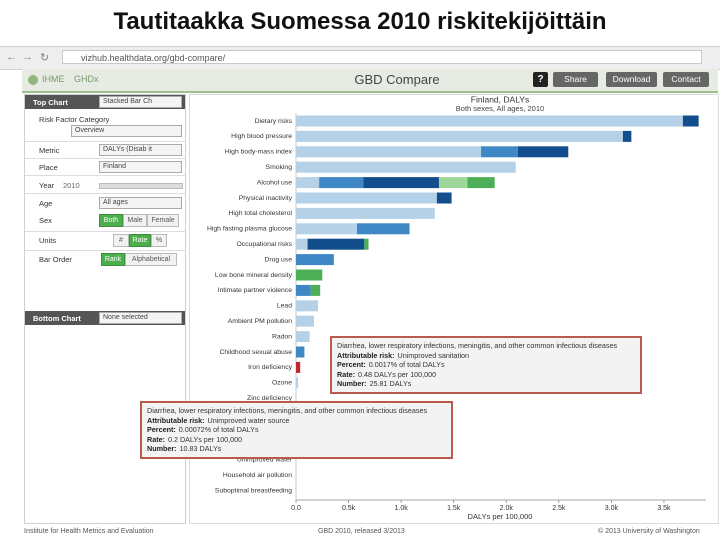  What do you see at coordinates (11, 57) in the screenshot?
I see `back-button: ←` at bounding box center [11, 57].